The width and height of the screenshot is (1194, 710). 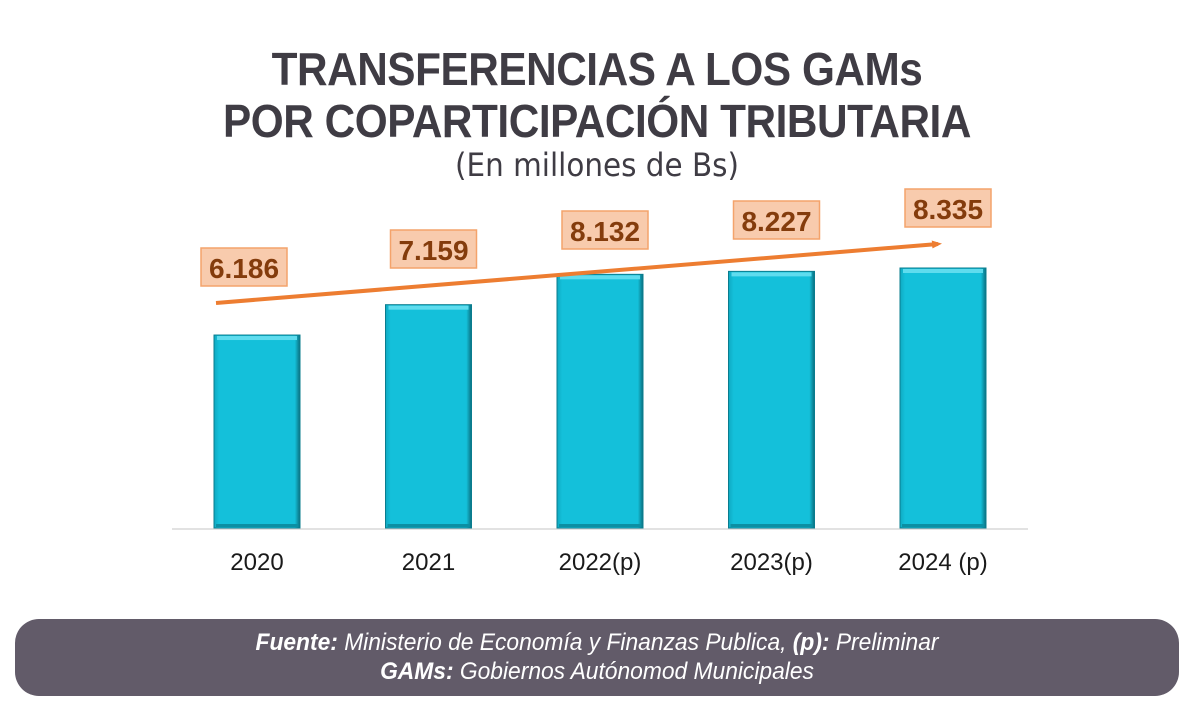 I want to click on footer-source-label: Fuente:, so click(x=296, y=642).